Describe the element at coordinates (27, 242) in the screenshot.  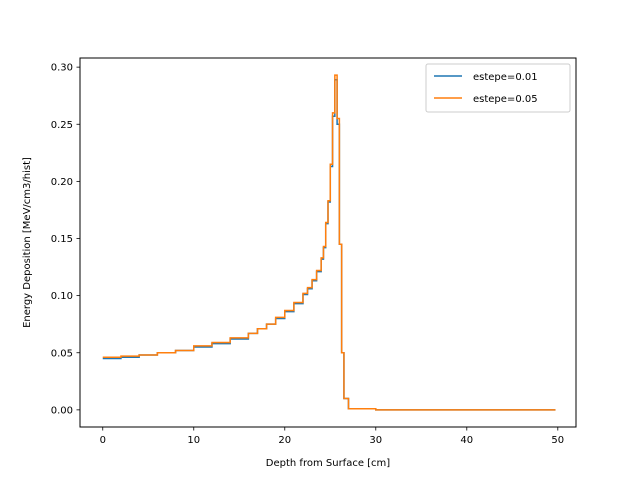
I see `y-axis-label: Energy Deposition [MeV/cm3/hist]` at that location.